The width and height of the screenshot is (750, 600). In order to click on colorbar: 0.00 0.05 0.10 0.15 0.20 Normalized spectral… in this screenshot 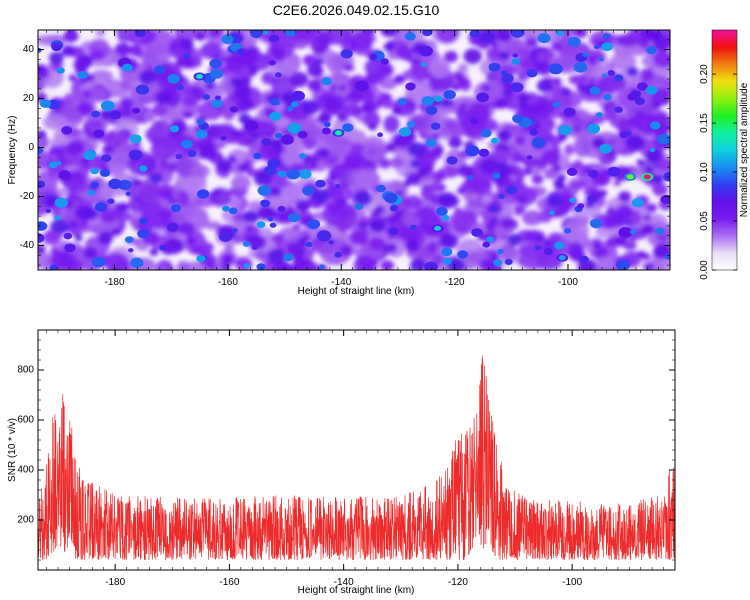, I will do `click(724, 154)`.